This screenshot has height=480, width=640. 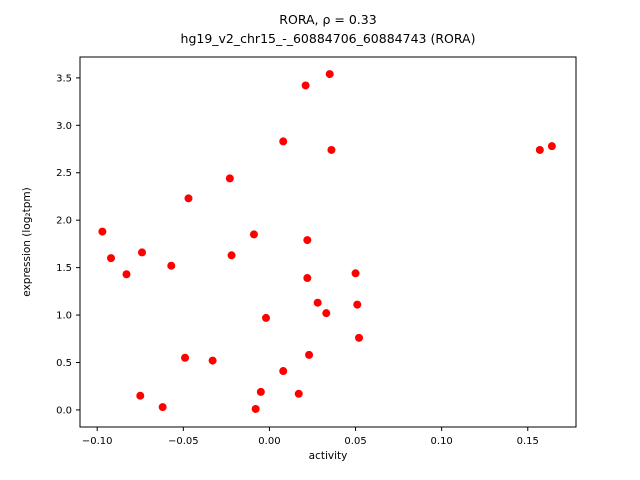 I want to click on x-tick-label: −0.05, so click(x=183, y=441).